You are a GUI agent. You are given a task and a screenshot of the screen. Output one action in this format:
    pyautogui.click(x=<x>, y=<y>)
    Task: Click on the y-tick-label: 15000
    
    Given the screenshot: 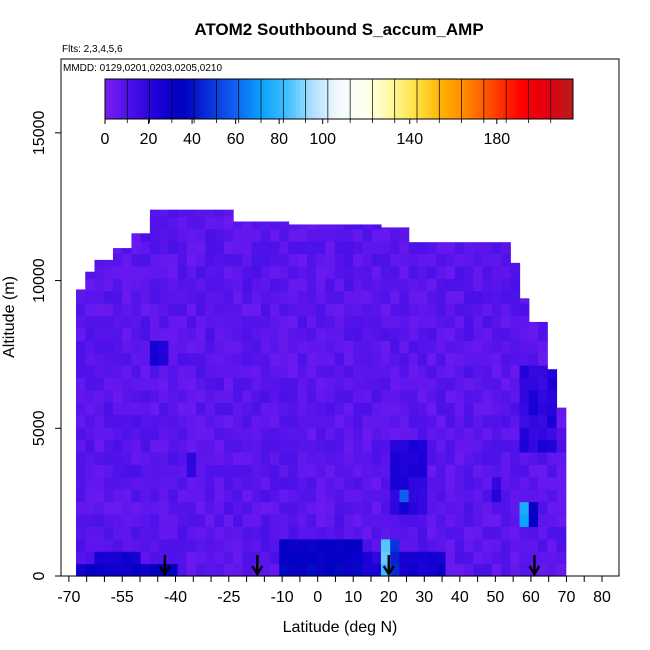 What is the action you would take?
    pyautogui.click(x=39, y=133)
    